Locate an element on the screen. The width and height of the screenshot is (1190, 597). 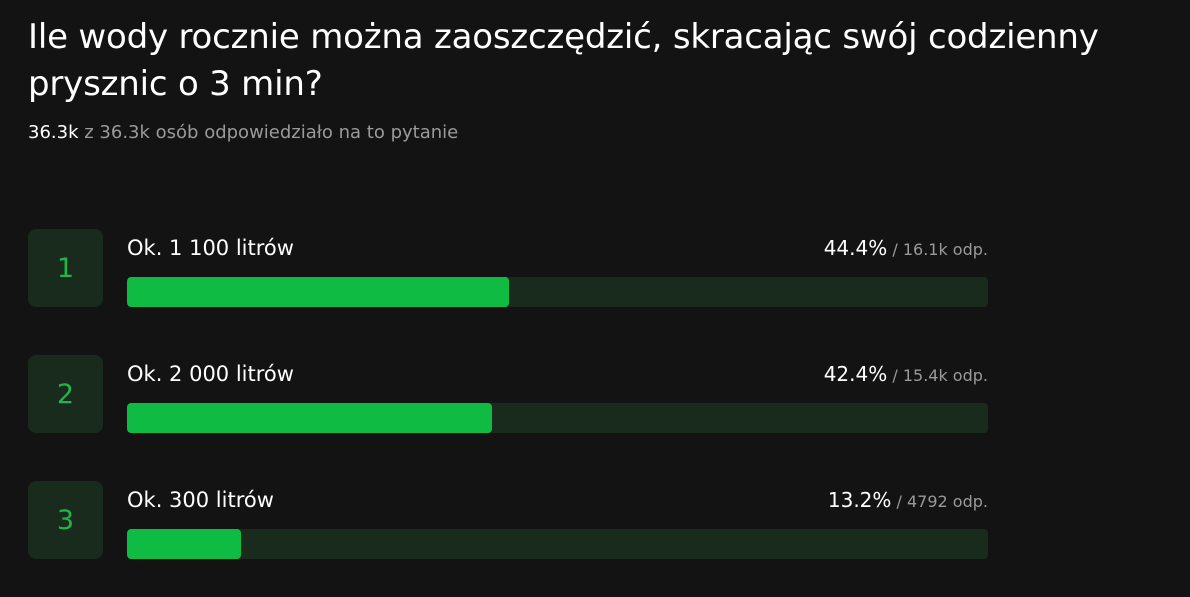
answered-count: 36.3k is located at coordinates (53, 132).